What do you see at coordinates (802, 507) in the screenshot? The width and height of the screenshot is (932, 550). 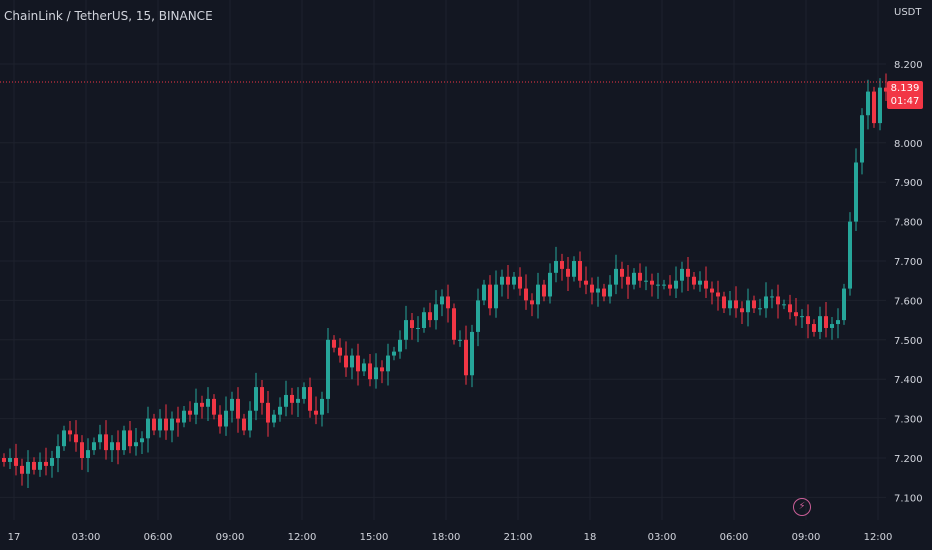 I see `lightning-bolt-icon: ⚡` at bounding box center [802, 507].